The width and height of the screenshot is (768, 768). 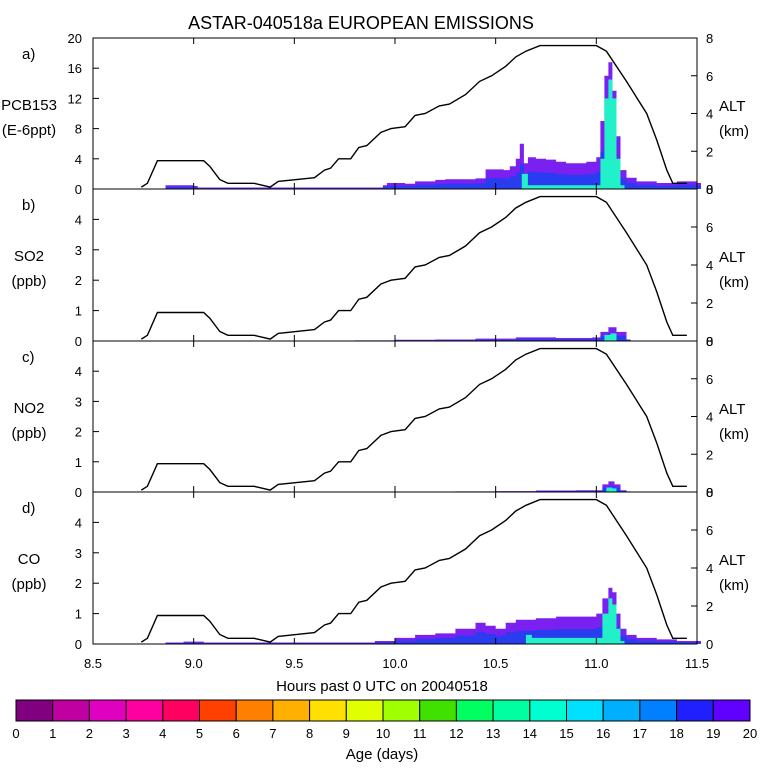 What do you see at coordinates (28, 54) in the screenshot?
I see `panel-letter: a)` at bounding box center [28, 54].